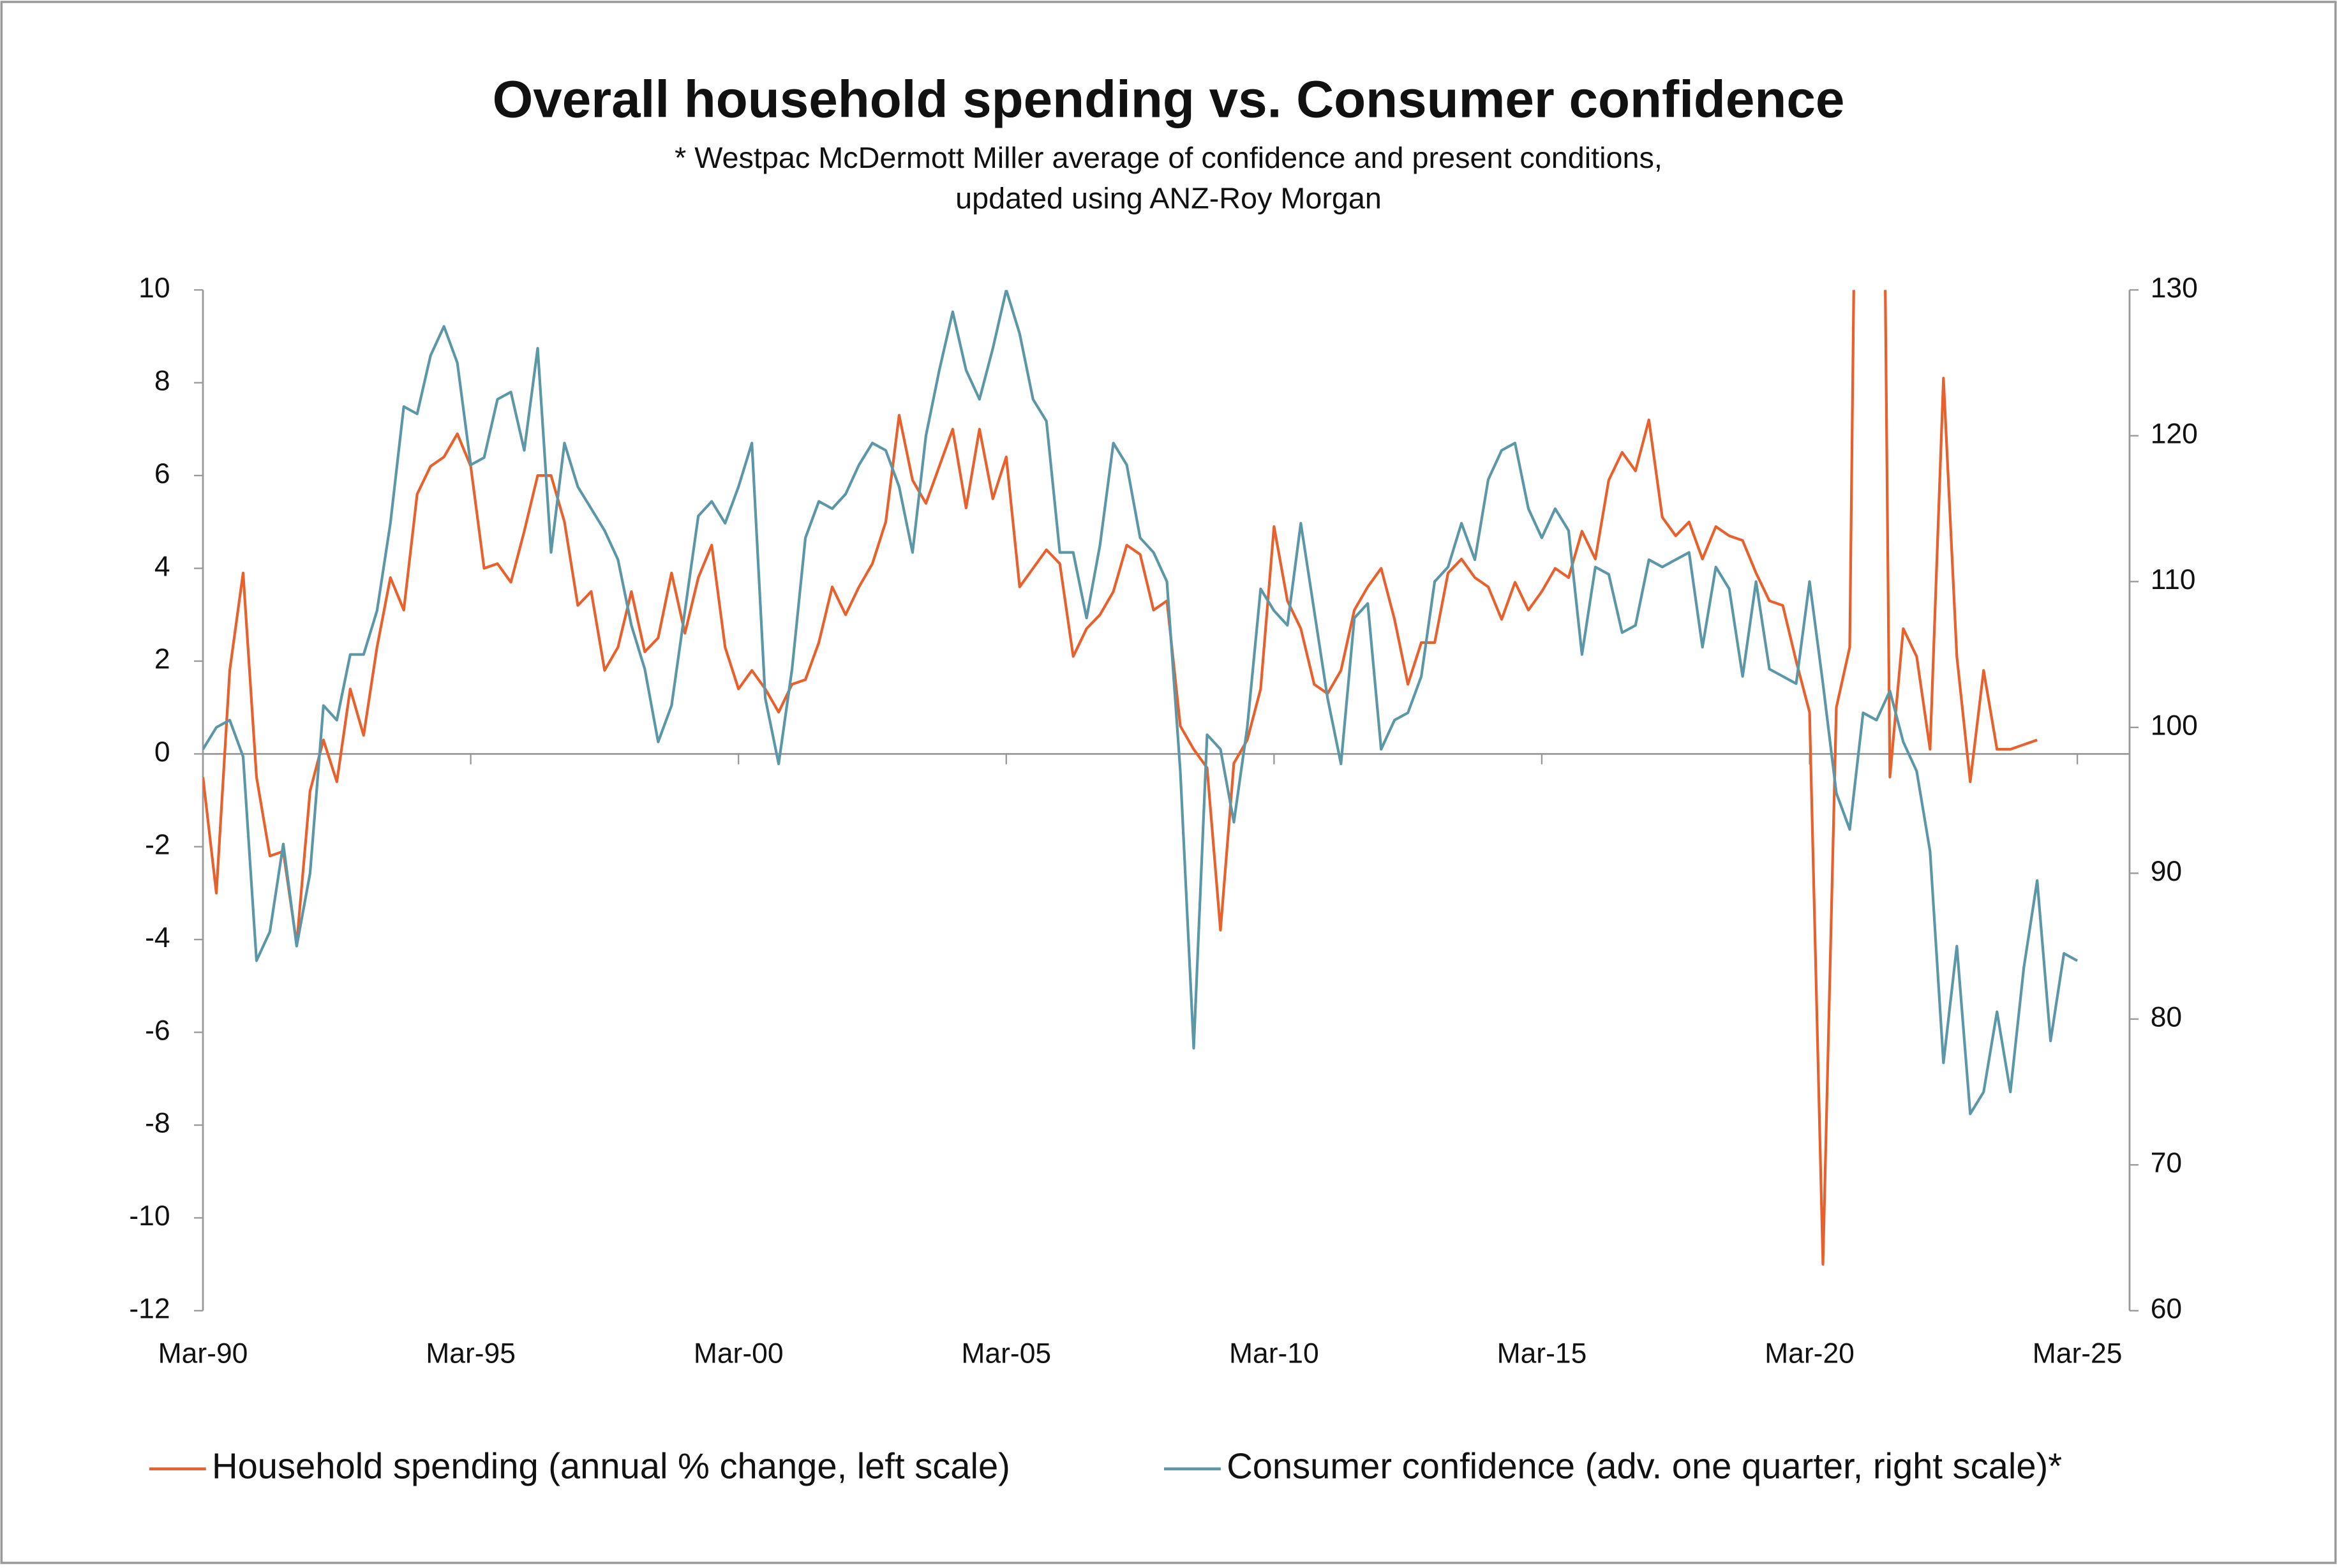 This screenshot has width=2337, height=1568. Describe the element at coordinates (739, 1354) in the screenshot. I see `x-tick-label: Mar-00` at that location.